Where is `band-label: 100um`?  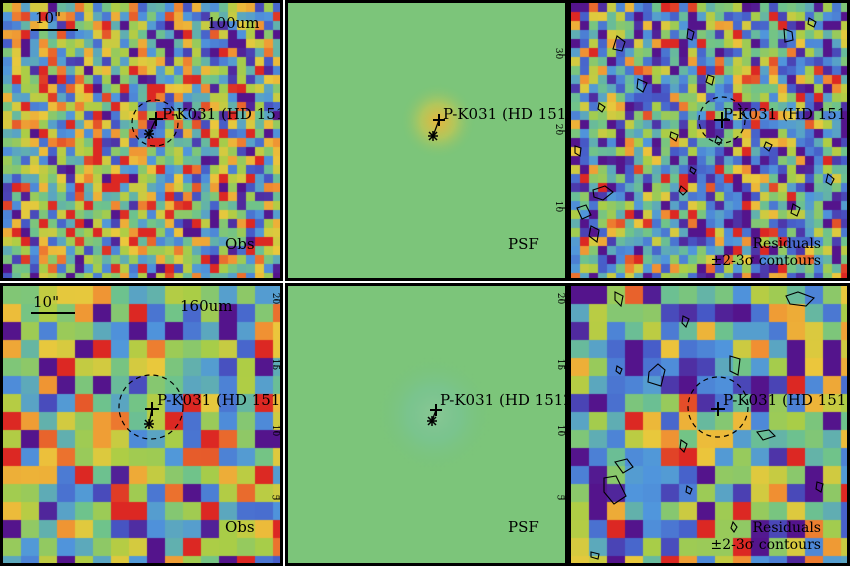
band-label: 100um is located at coordinates (233, 23).